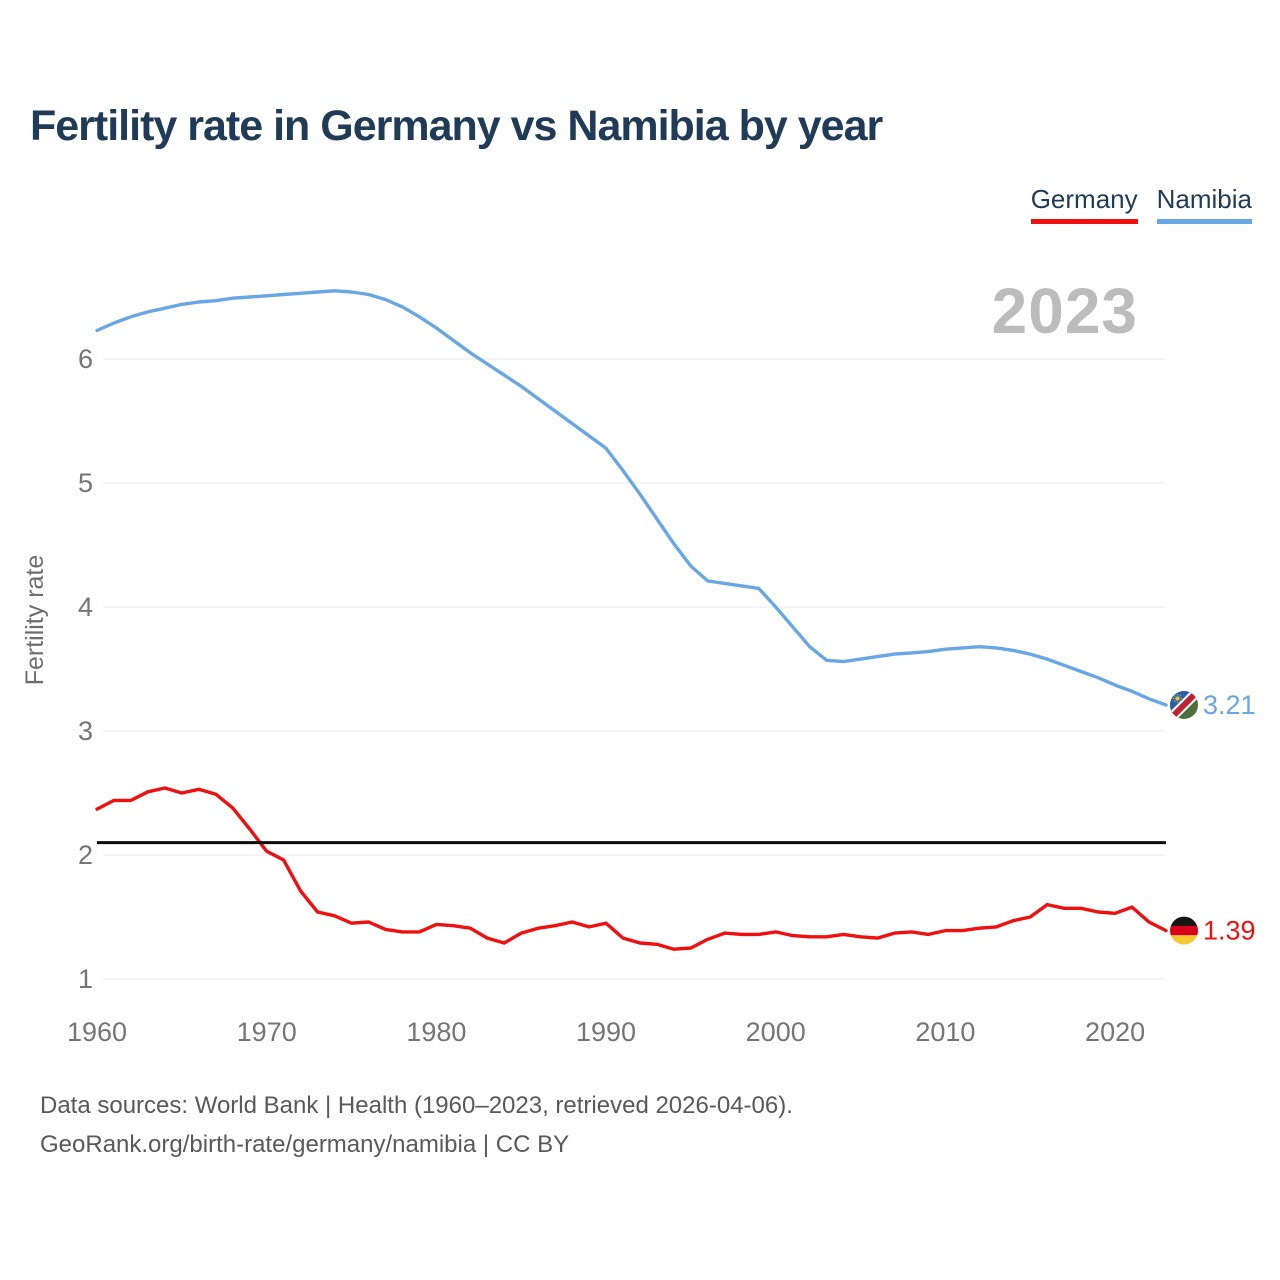 This screenshot has width=1280, height=1280. What do you see at coordinates (1184, 930) in the screenshot?
I see `germany-flag-icon` at bounding box center [1184, 930].